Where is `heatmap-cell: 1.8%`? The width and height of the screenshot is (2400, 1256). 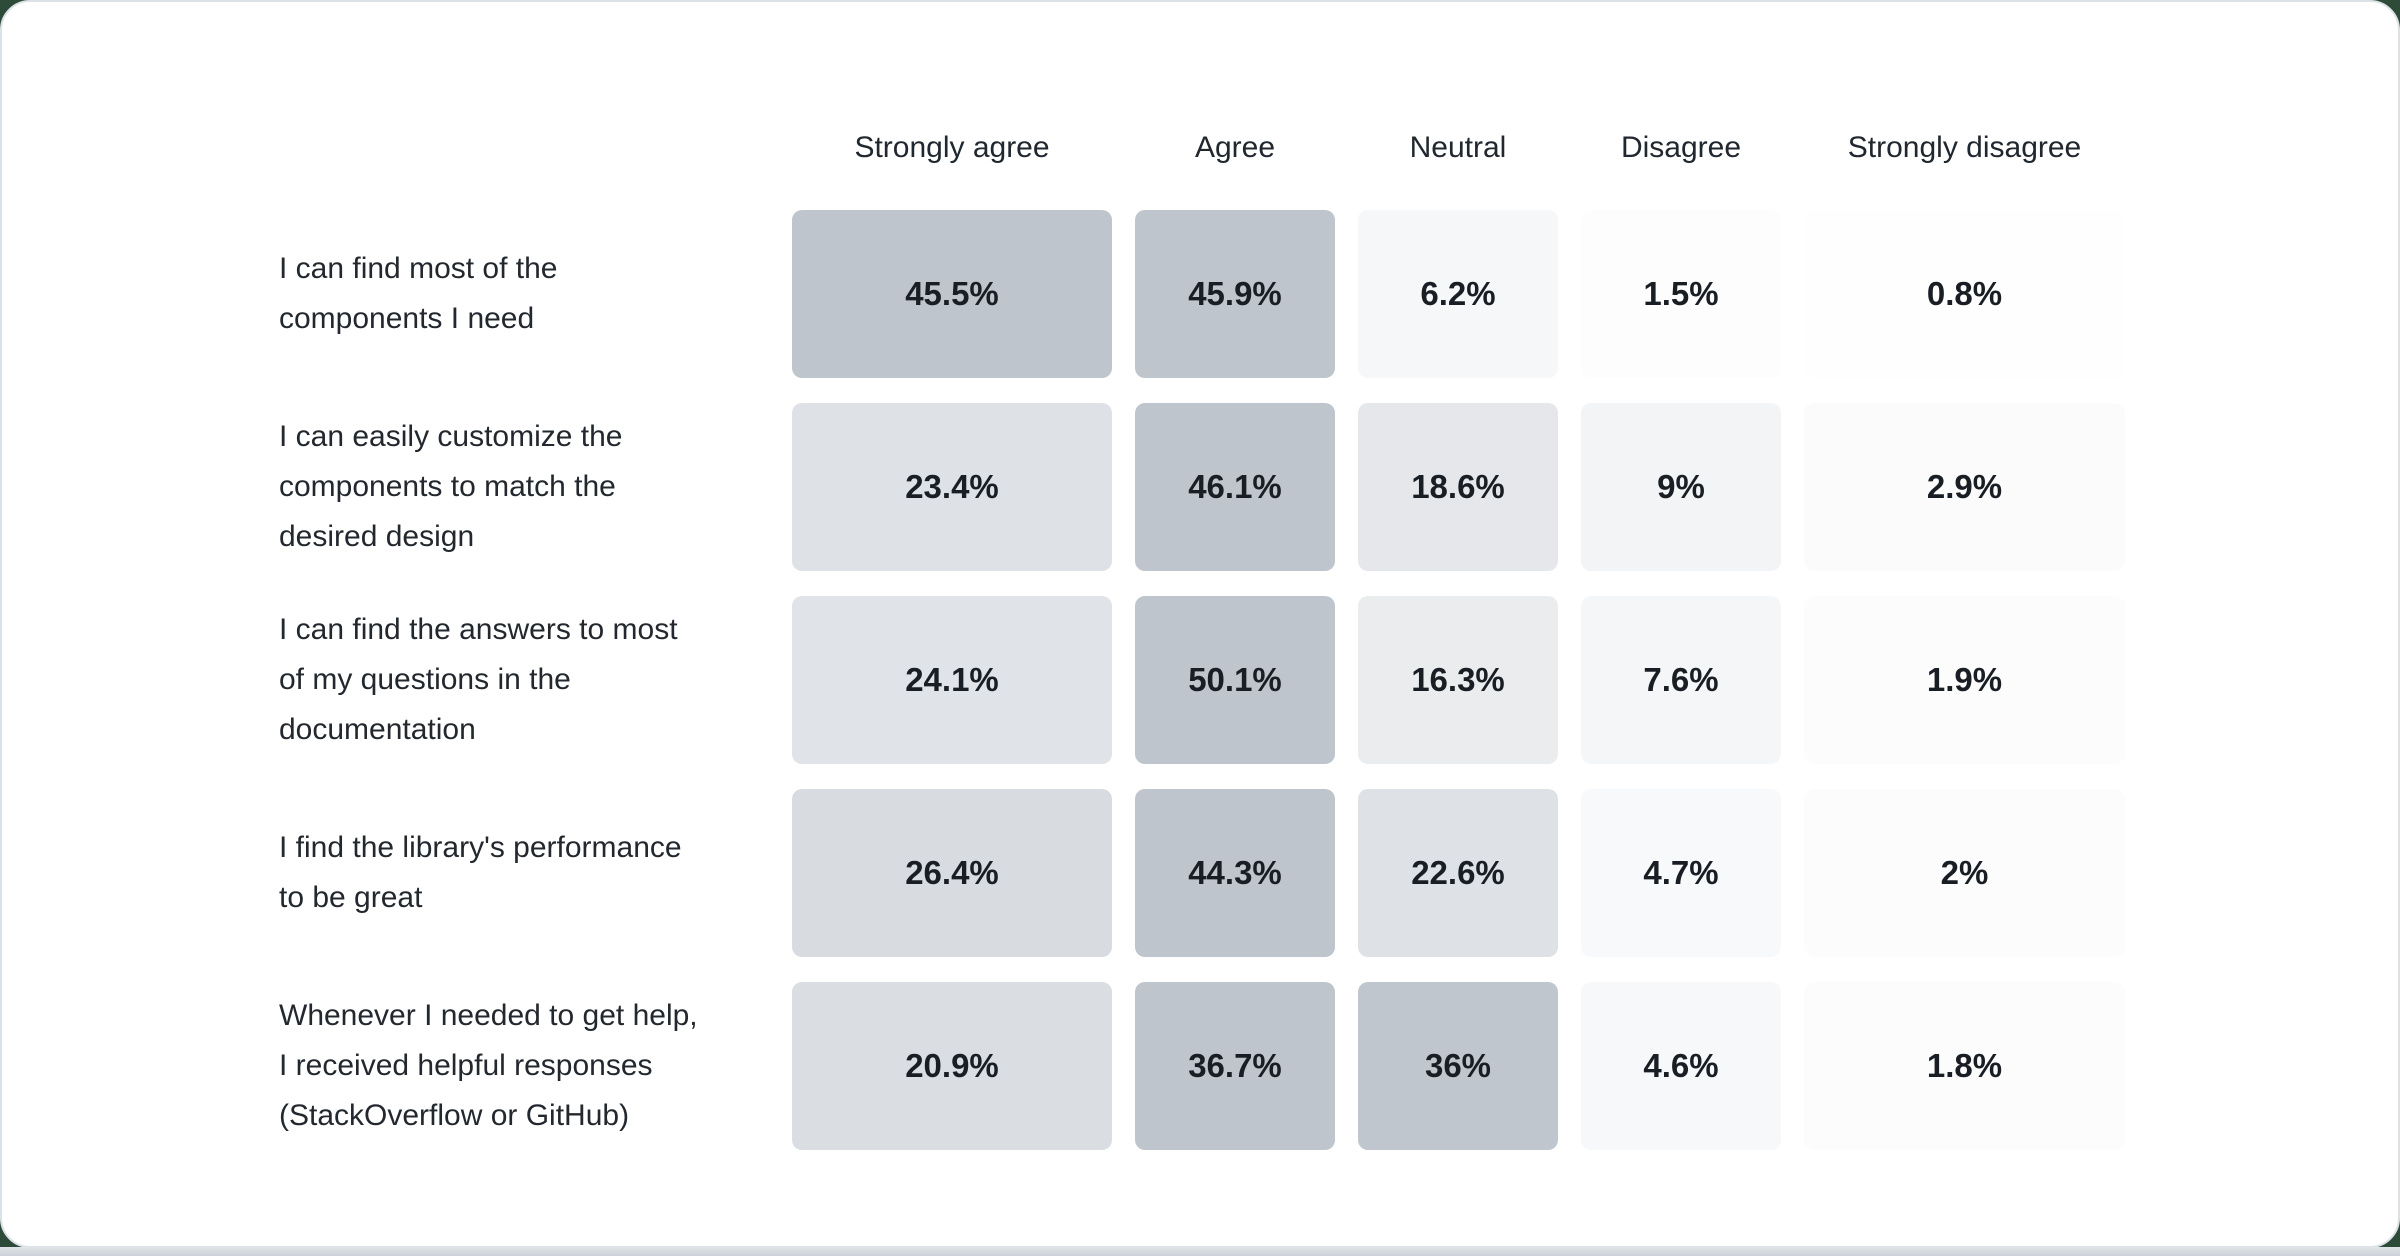 heatmap-cell: 1.8% is located at coordinates (1964, 1065).